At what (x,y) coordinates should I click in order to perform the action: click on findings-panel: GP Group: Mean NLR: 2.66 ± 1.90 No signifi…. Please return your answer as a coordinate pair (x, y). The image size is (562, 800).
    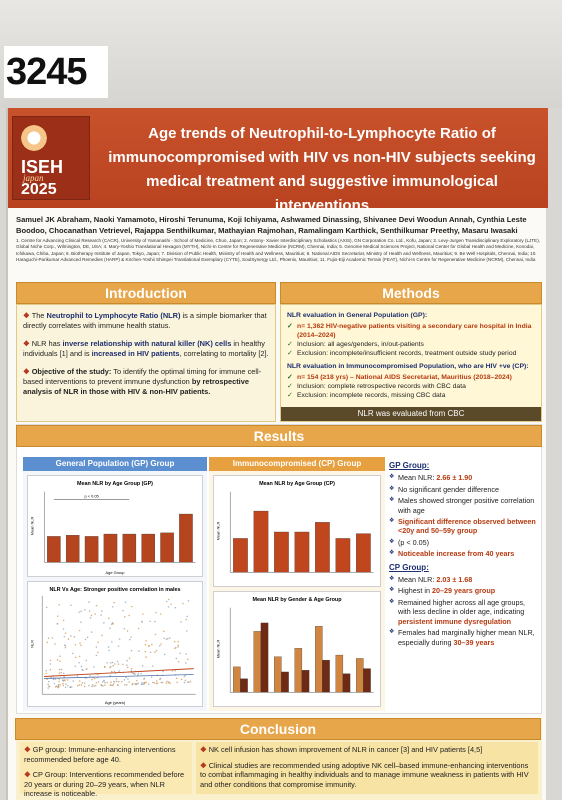
    Looking at the image, I should click on (464, 584).